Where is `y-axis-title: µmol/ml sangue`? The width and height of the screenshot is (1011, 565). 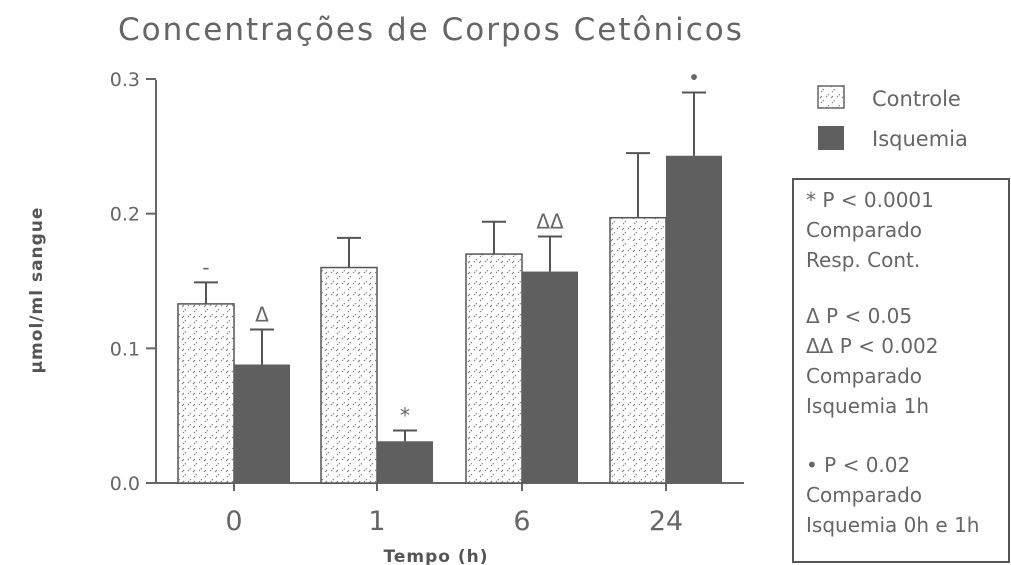 y-axis-title: µmol/ml sangue is located at coordinates (37, 290).